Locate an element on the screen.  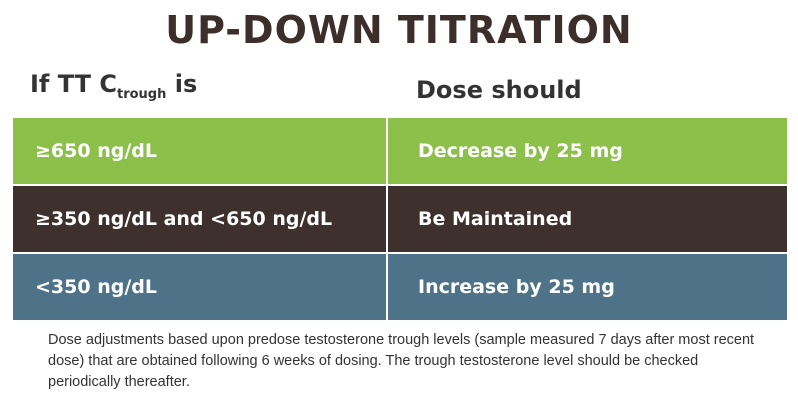
column-header-dose: Dose should is located at coordinates (499, 90).